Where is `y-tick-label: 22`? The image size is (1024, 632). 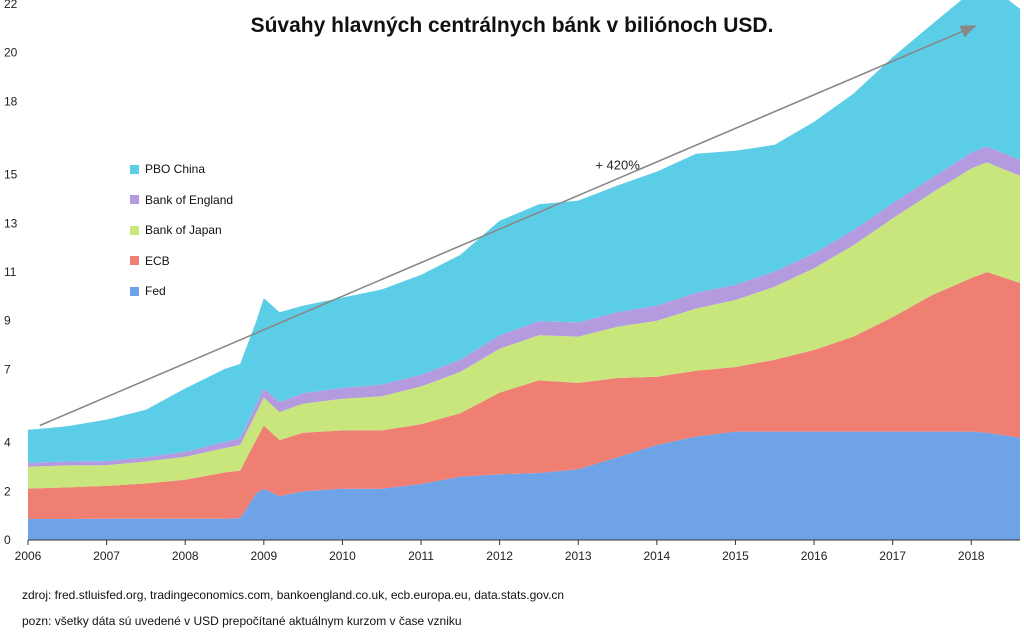
y-tick-label: 22 is located at coordinates (11, 5).